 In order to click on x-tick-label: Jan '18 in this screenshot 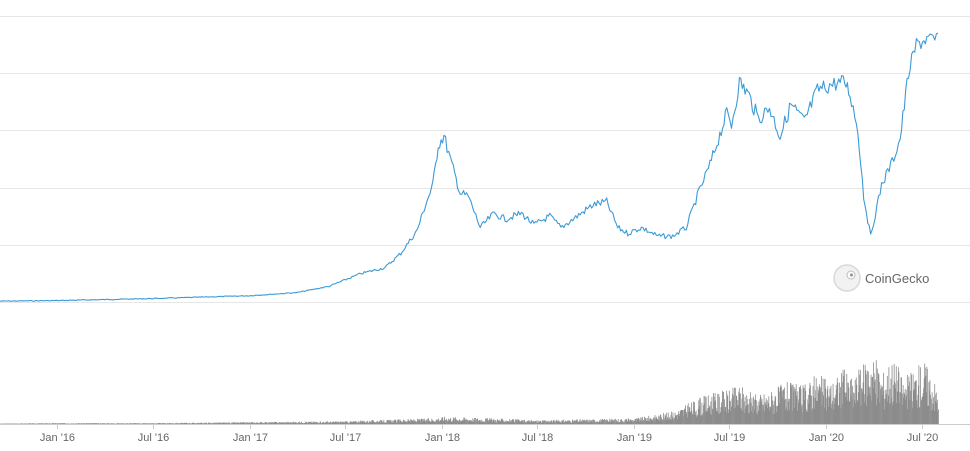, I will do `click(442, 438)`.